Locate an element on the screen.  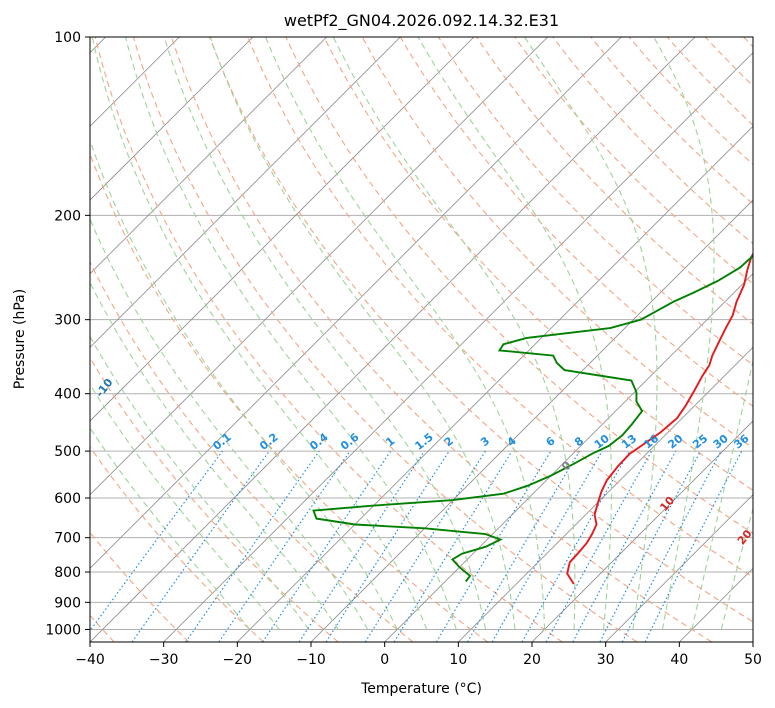
y-axis-ticks: 100 200 300 400 500 600 700 800 900 1000 is located at coordinates (67, 334).